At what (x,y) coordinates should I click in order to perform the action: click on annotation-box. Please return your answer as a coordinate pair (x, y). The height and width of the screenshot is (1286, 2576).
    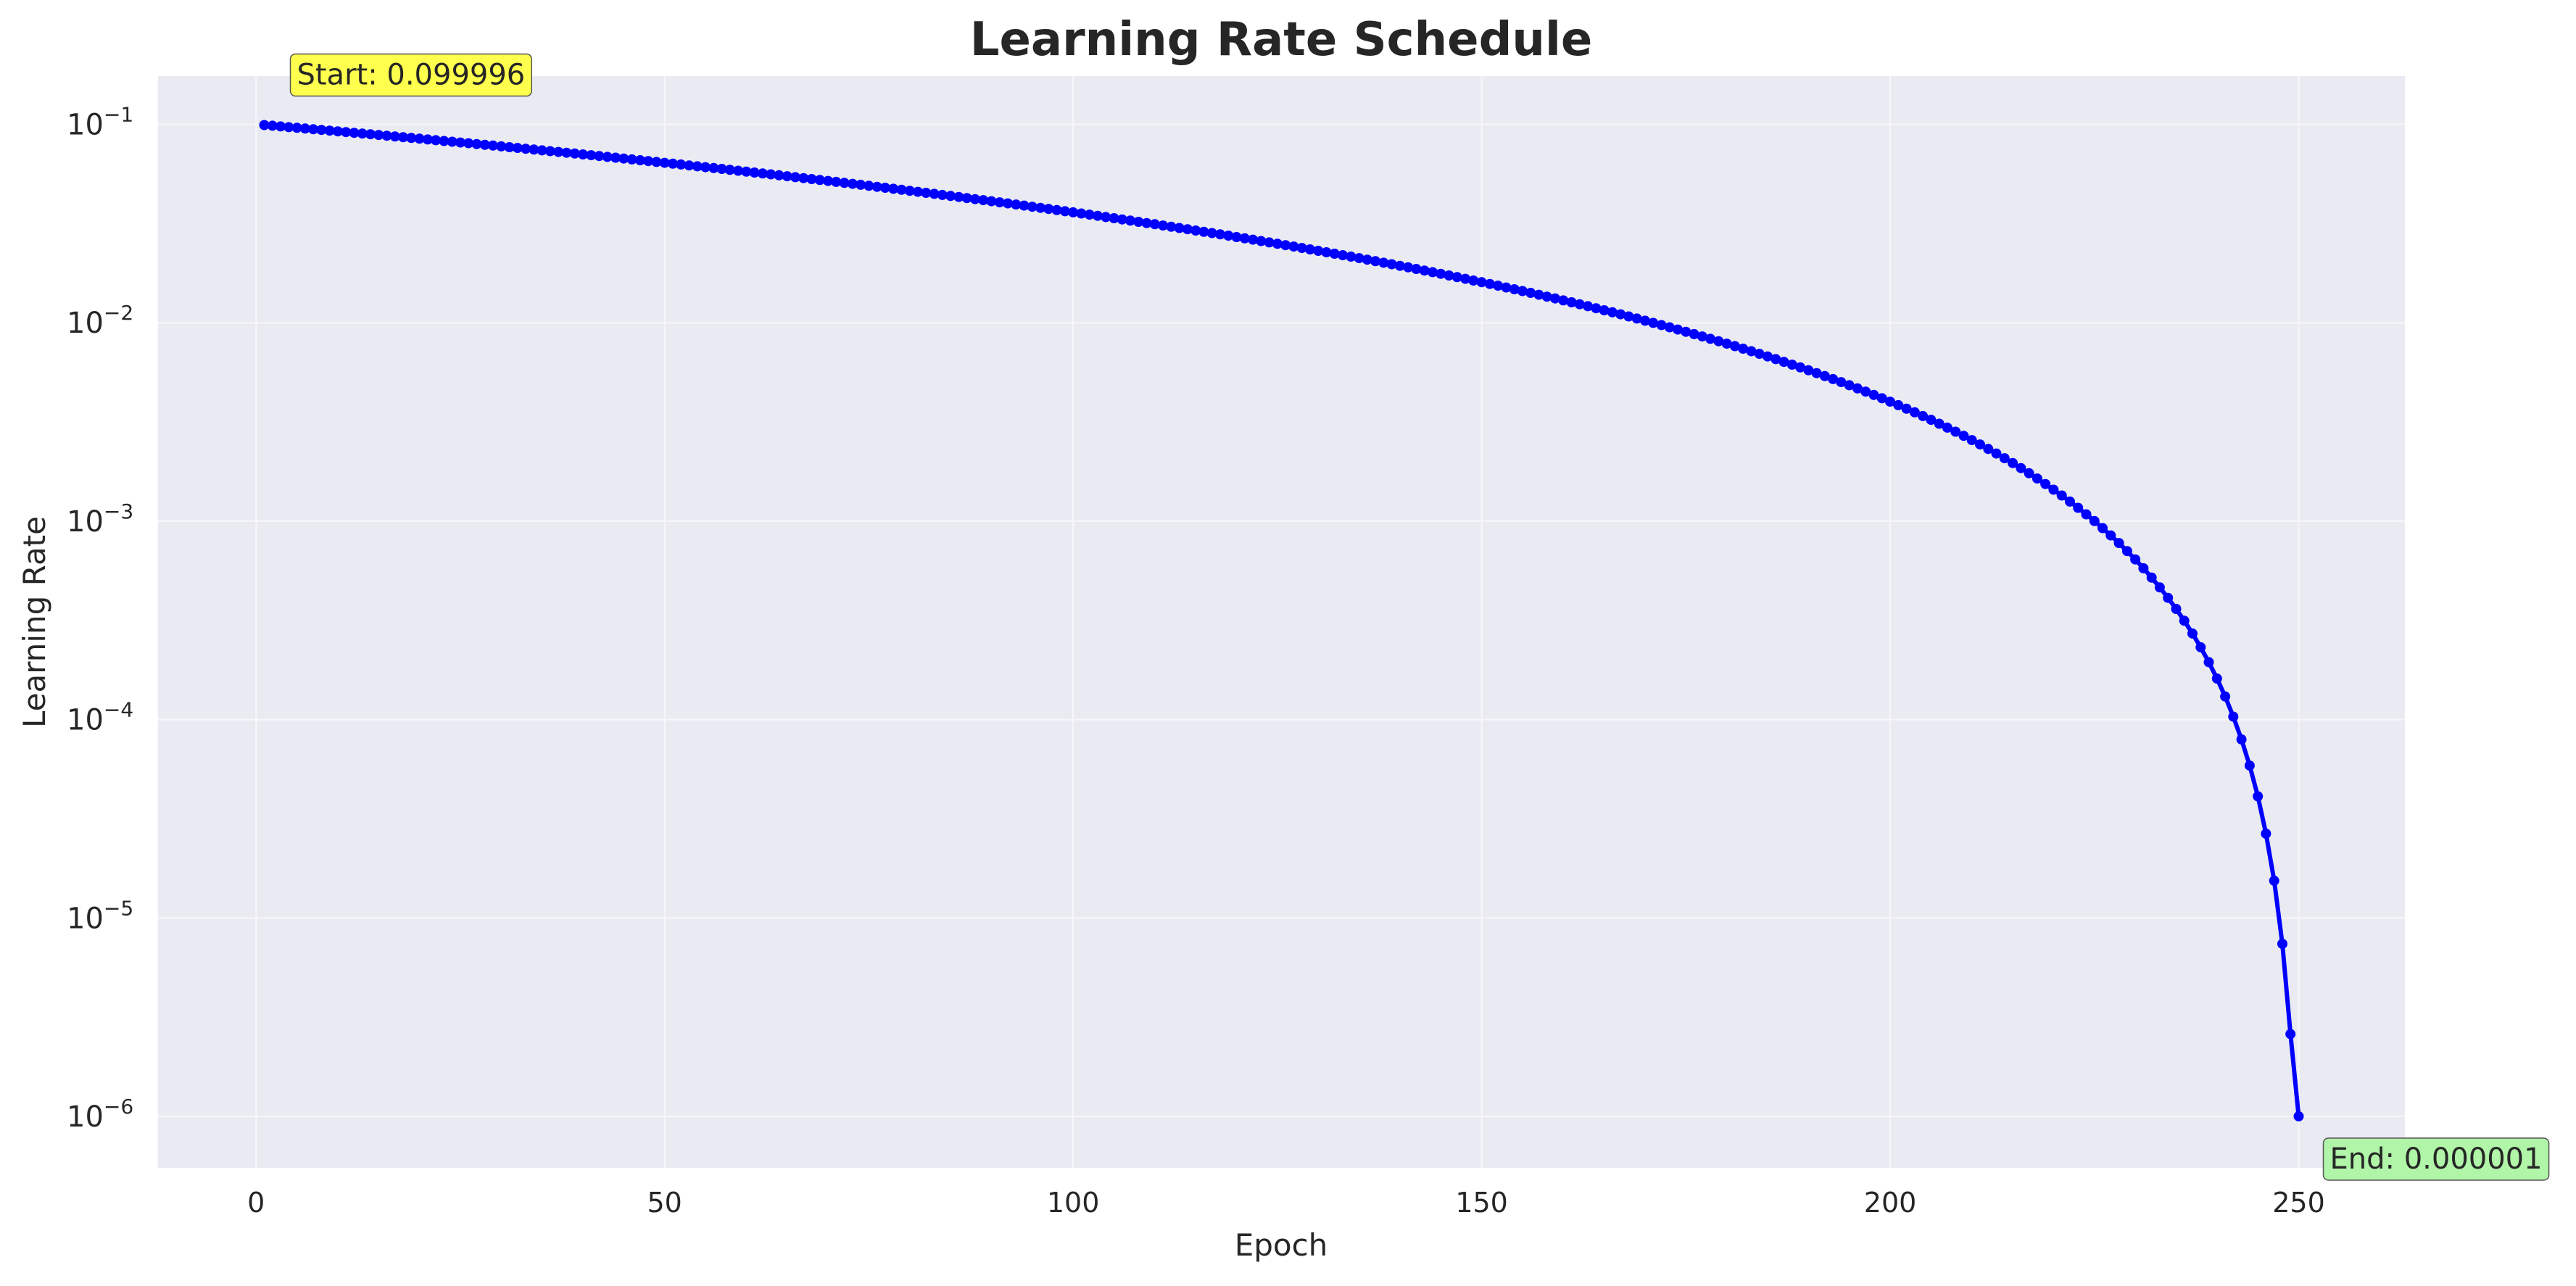
    Looking at the image, I should click on (2436, 1159).